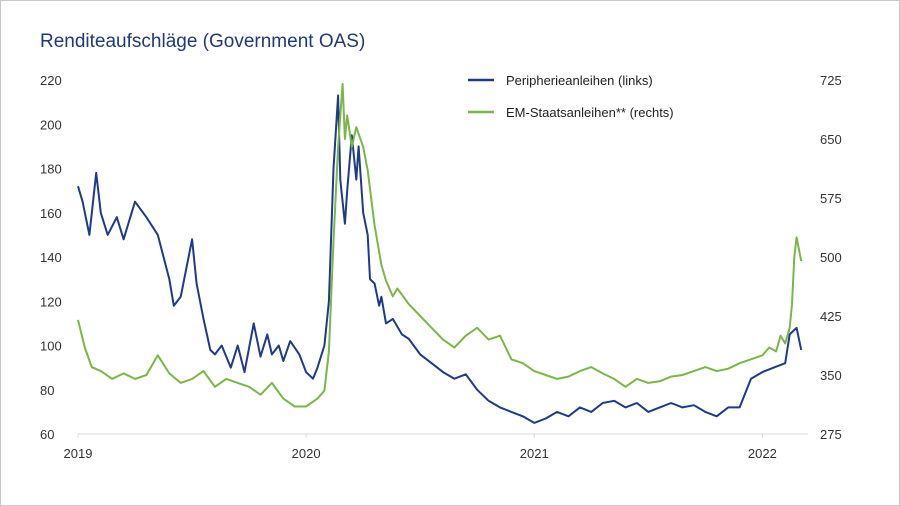  I want to click on left-tick-label: 160, so click(51, 213).